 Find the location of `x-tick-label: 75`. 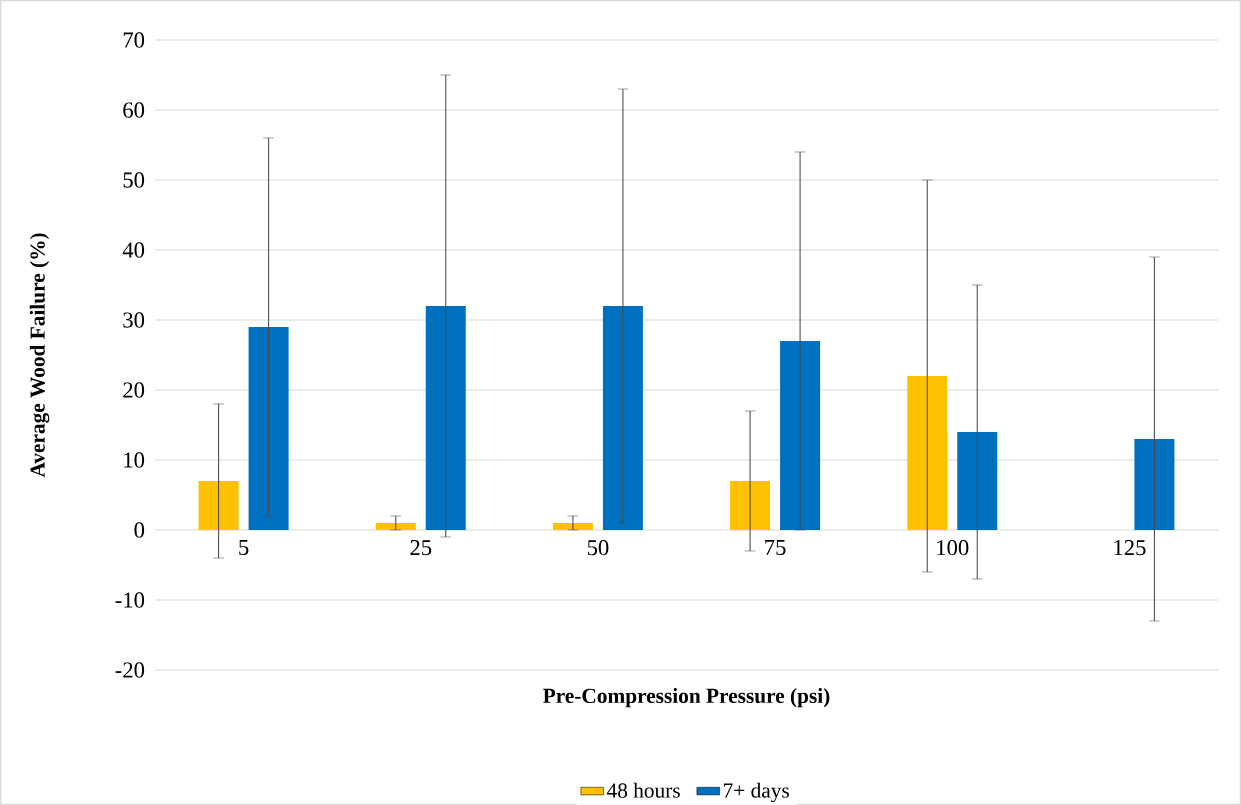

x-tick-label: 75 is located at coordinates (775, 548).